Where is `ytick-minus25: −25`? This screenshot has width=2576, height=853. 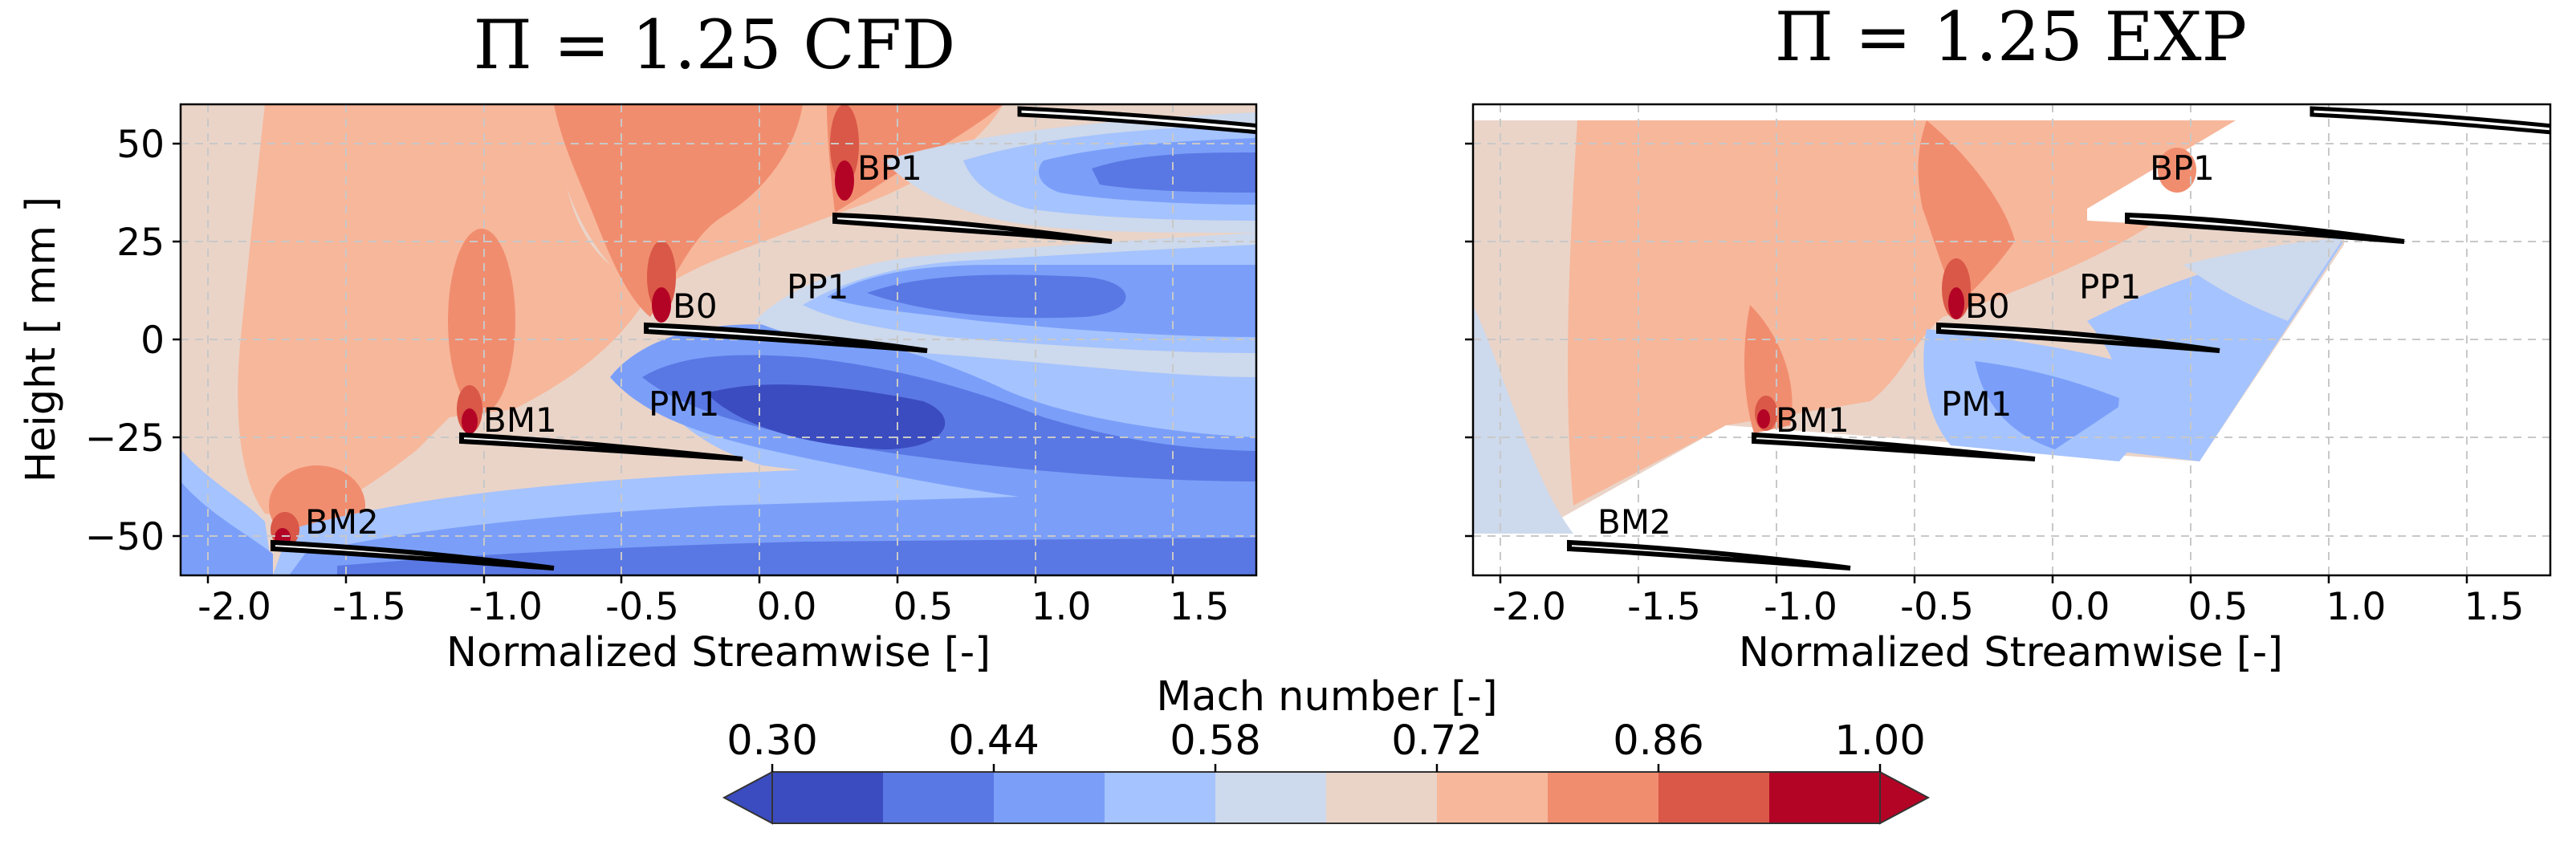
ytick-minus25: −25 is located at coordinates (125, 438).